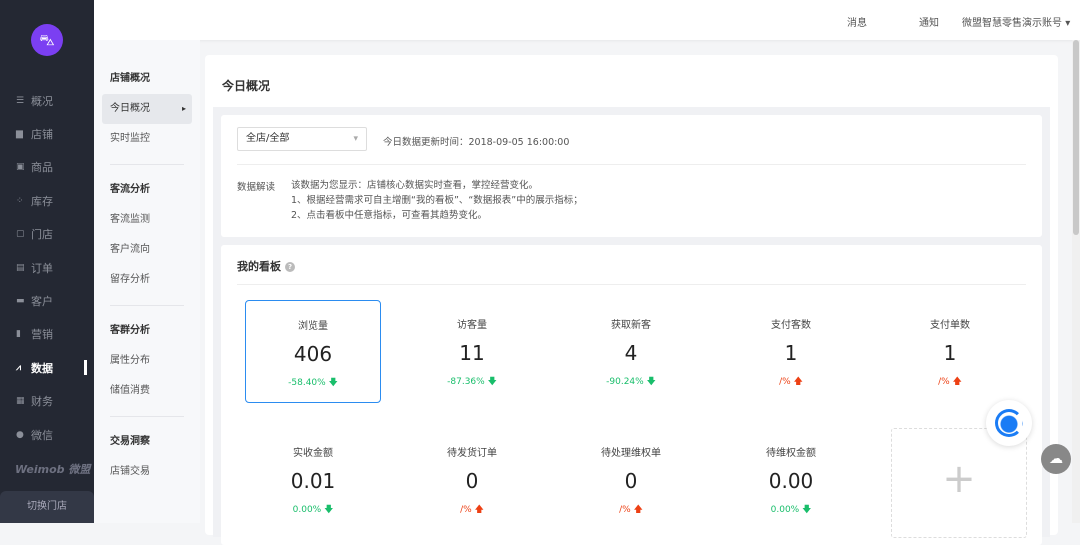 The width and height of the screenshot is (1080, 545). Describe the element at coordinates (1076, 137) in the screenshot. I see `scrollbar-thumb` at that location.